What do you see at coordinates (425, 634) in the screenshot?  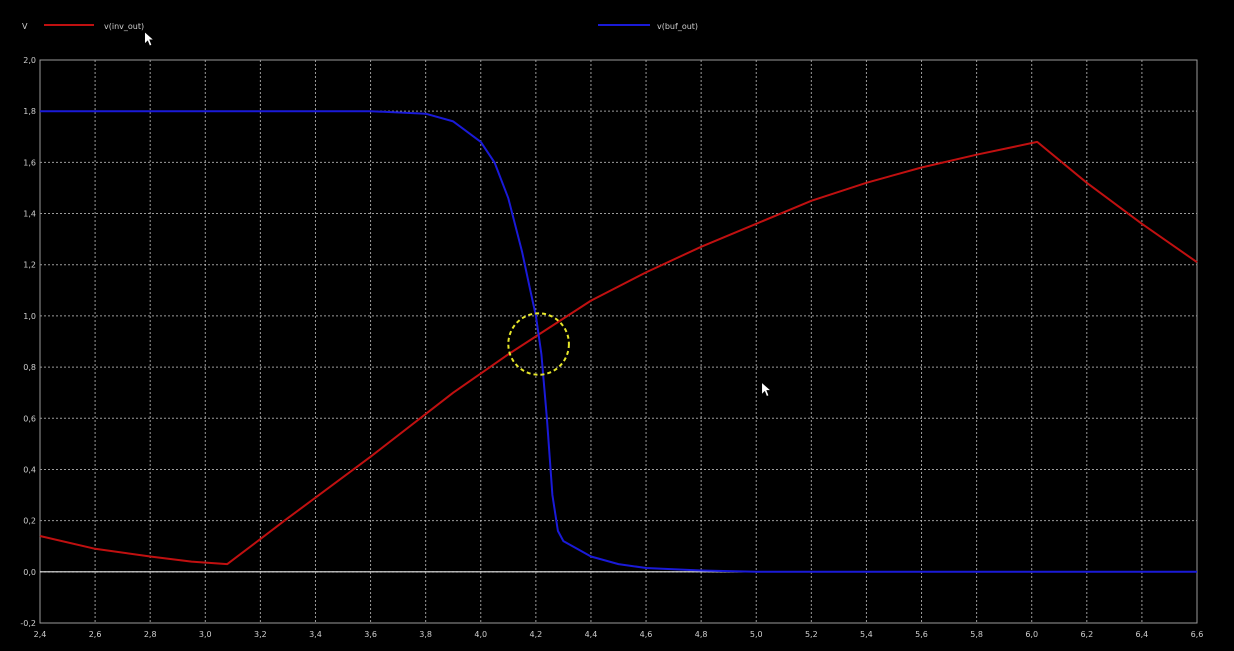 I see `x-tick-label: 3,8` at bounding box center [425, 634].